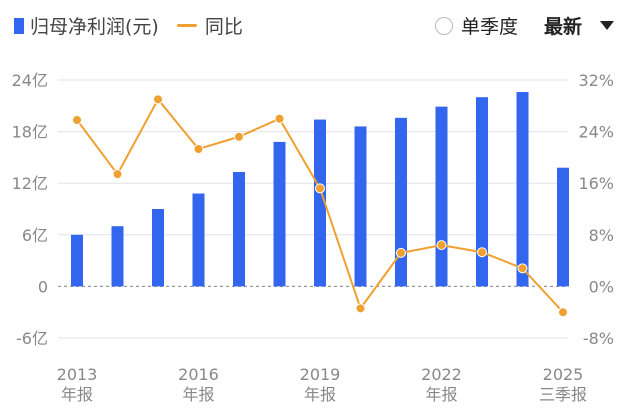  What do you see at coordinates (43, 286) in the screenshot?
I see `y-left-tick-label: 0` at bounding box center [43, 286].